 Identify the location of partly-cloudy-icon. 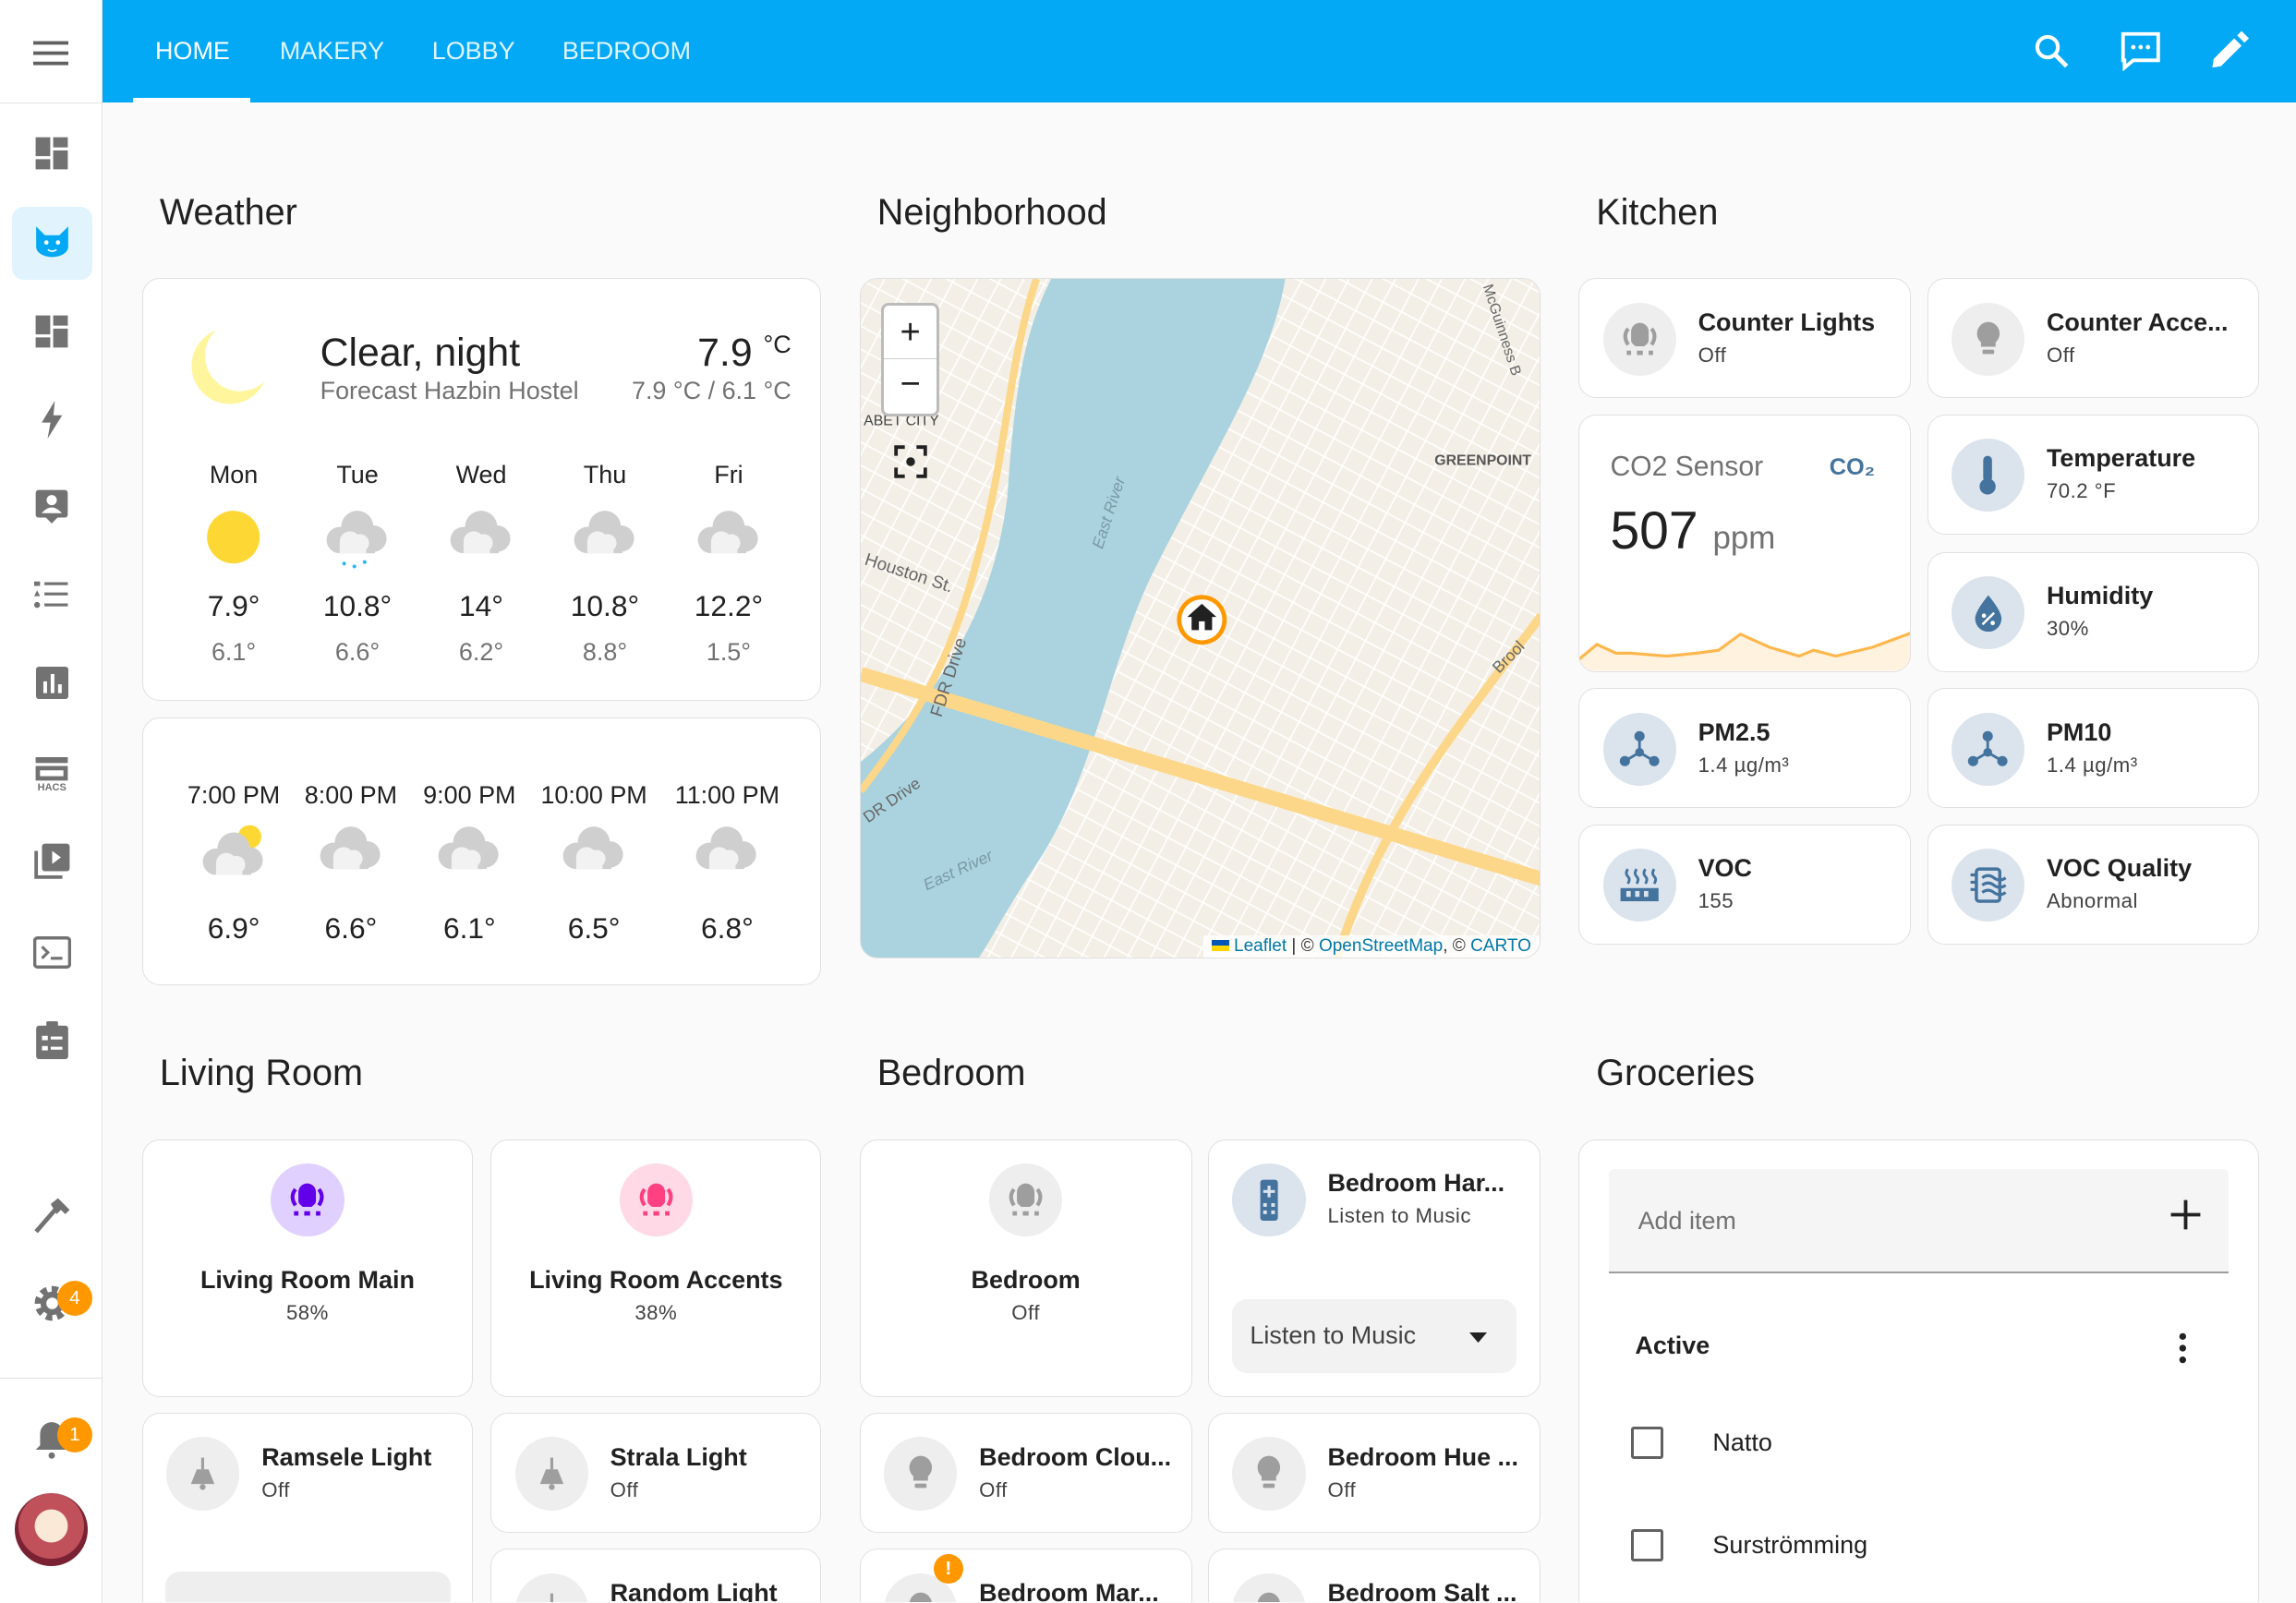
(233, 854).